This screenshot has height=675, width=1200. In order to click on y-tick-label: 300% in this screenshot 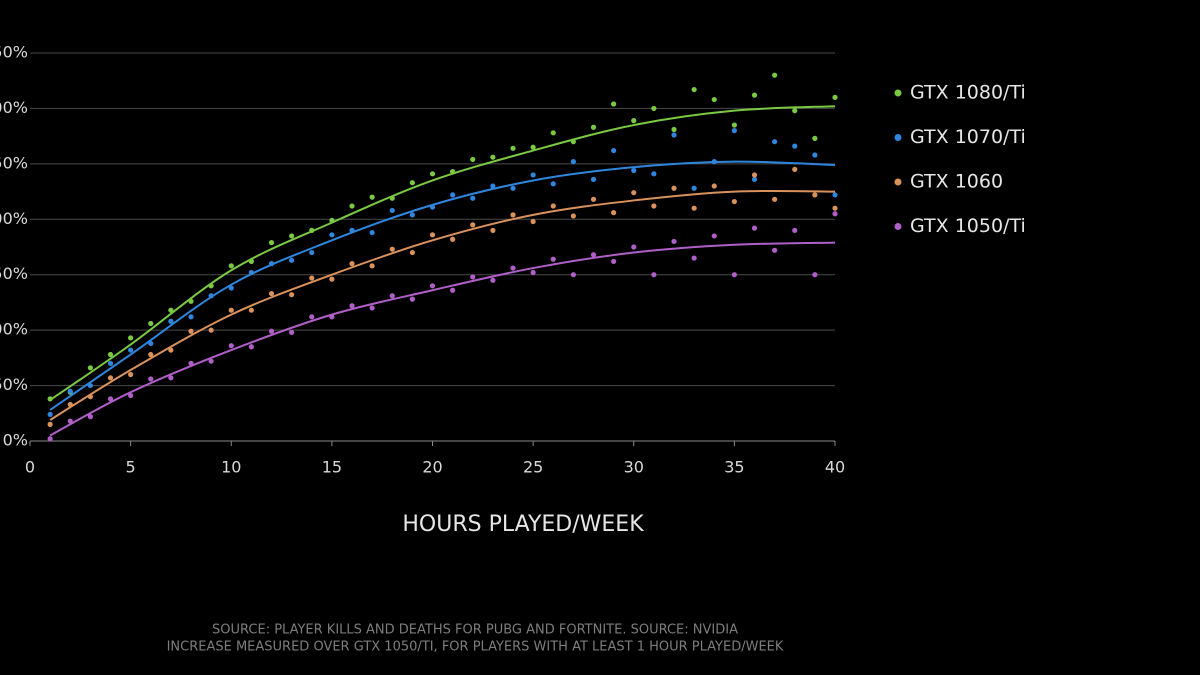, I will do `click(14, 107)`.